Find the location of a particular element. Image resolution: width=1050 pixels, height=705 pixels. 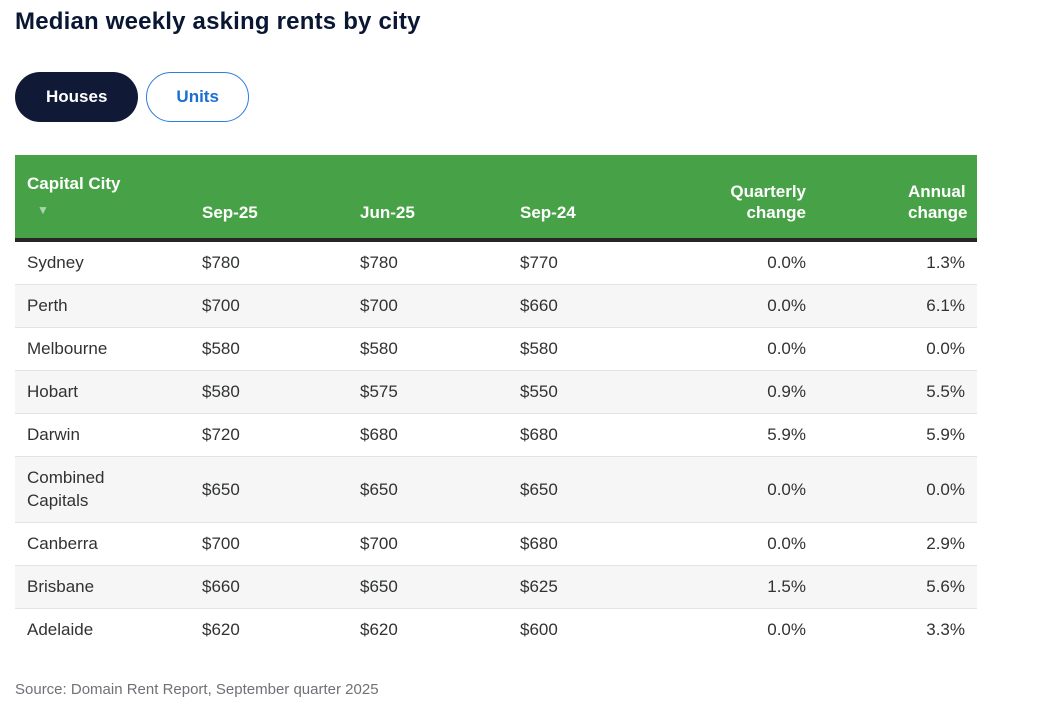

table-row: Adelaide $620 $620 $600 0.0% 3.3% is located at coordinates (496, 629).